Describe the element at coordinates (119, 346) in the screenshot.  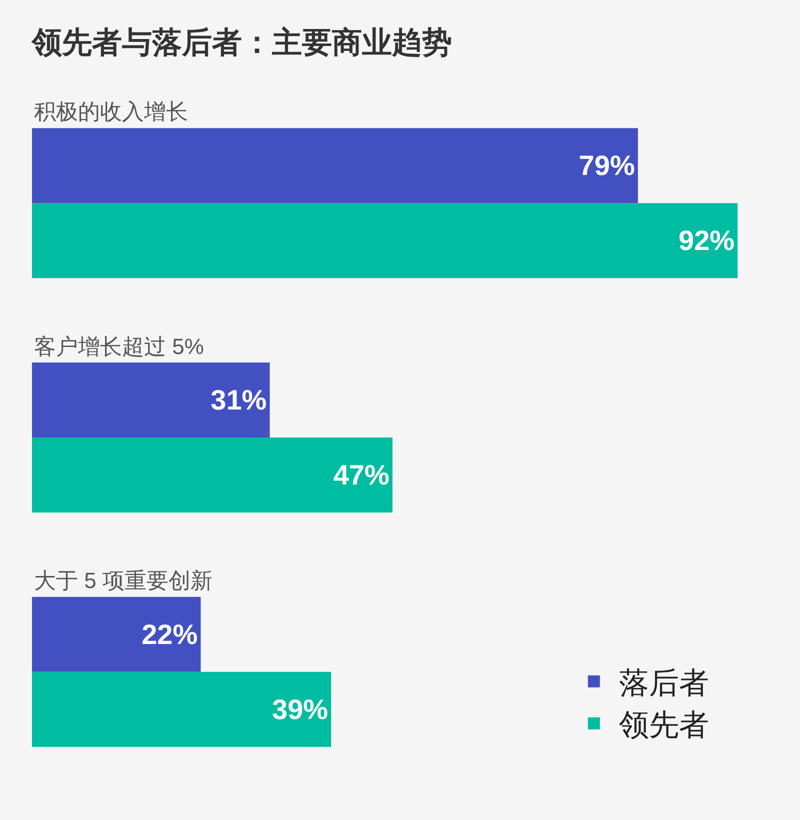
I see `y-tick-label: 客户增长超过 5%` at that location.